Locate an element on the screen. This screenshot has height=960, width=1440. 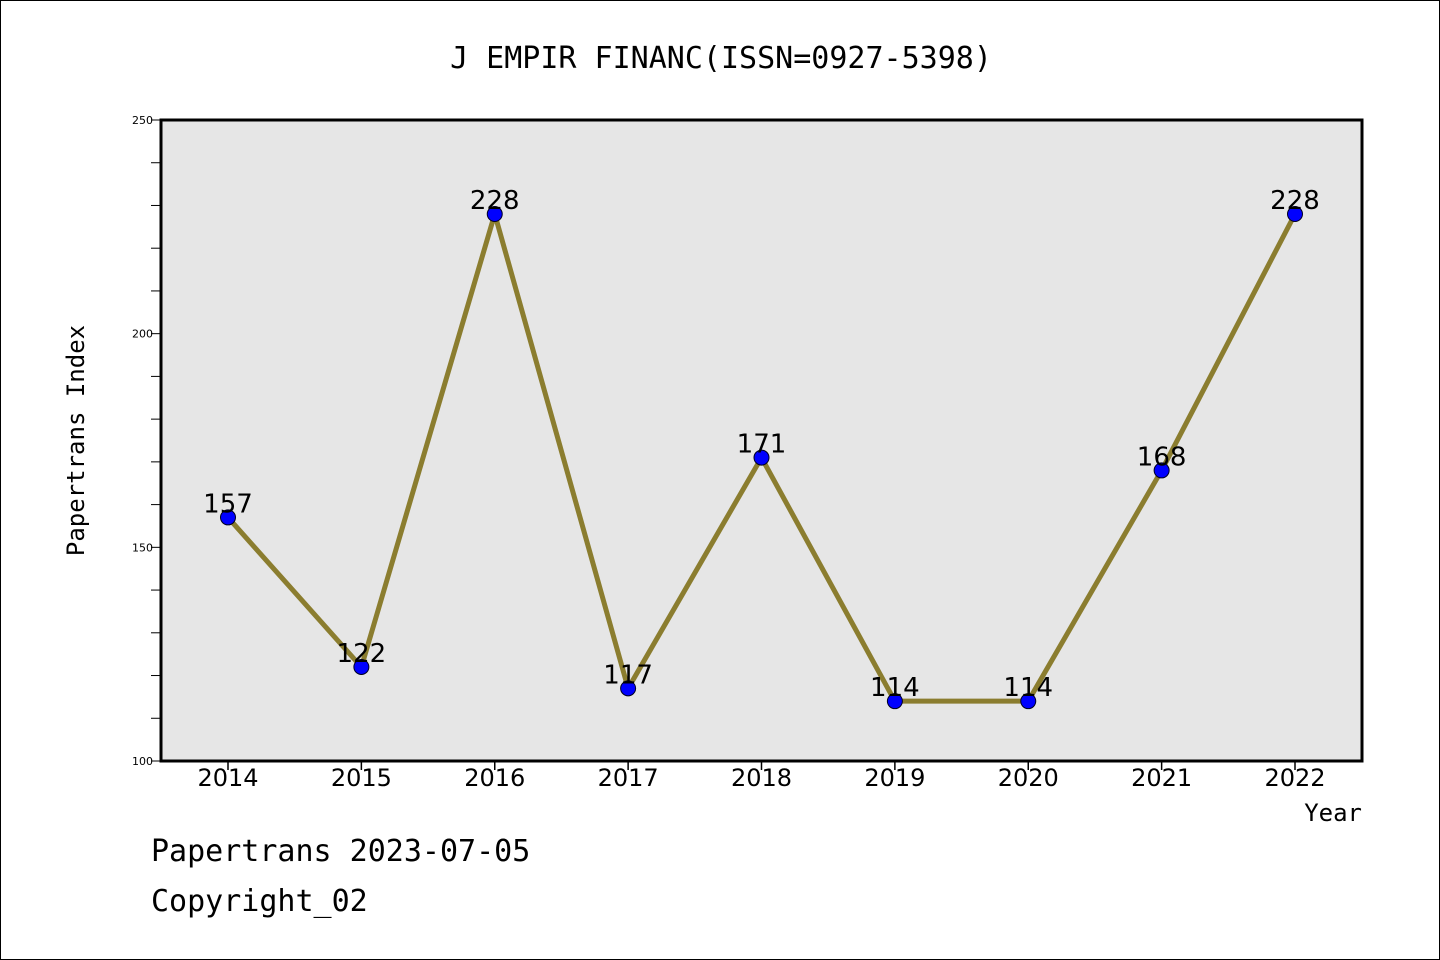
data-label: 168 is located at coordinates (1162, 457).